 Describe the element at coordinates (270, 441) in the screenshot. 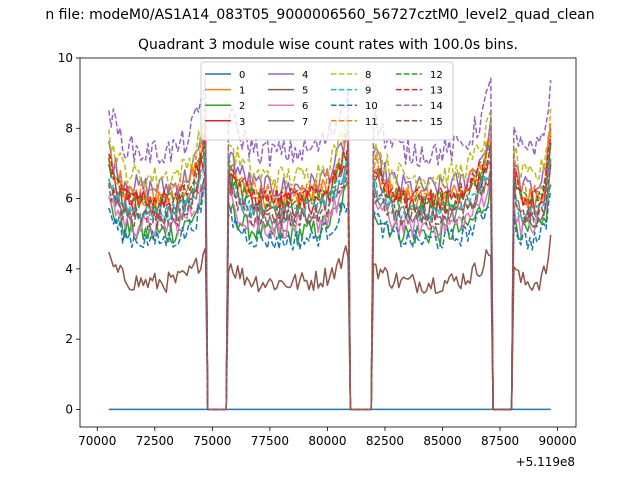

I see `x-tick-label: 77500` at that location.